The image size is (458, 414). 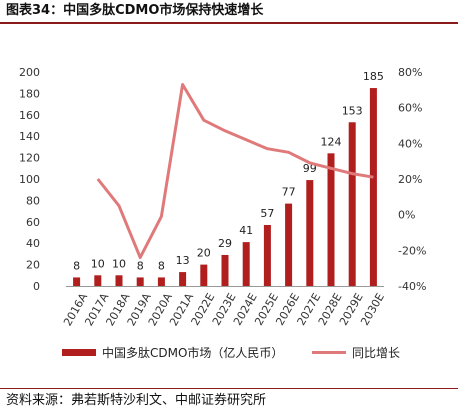 What do you see at coordinates (406, 215) in the screenshot?
I see `right-tick-label: 0%` at bounding box center [406, 215].